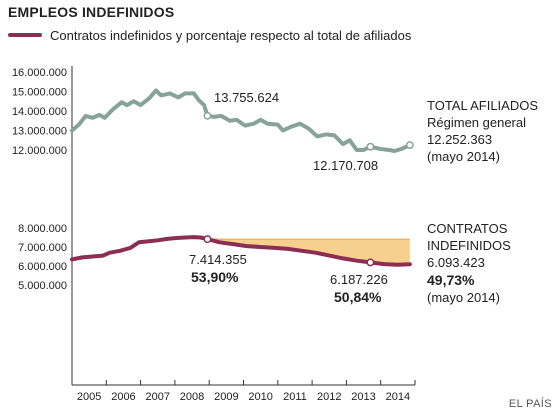 This screenshot has width=560, height=416. Describe the element at coordinates (295, 397) in the screenshot. I see `x-tick-label: 2011` at that location.